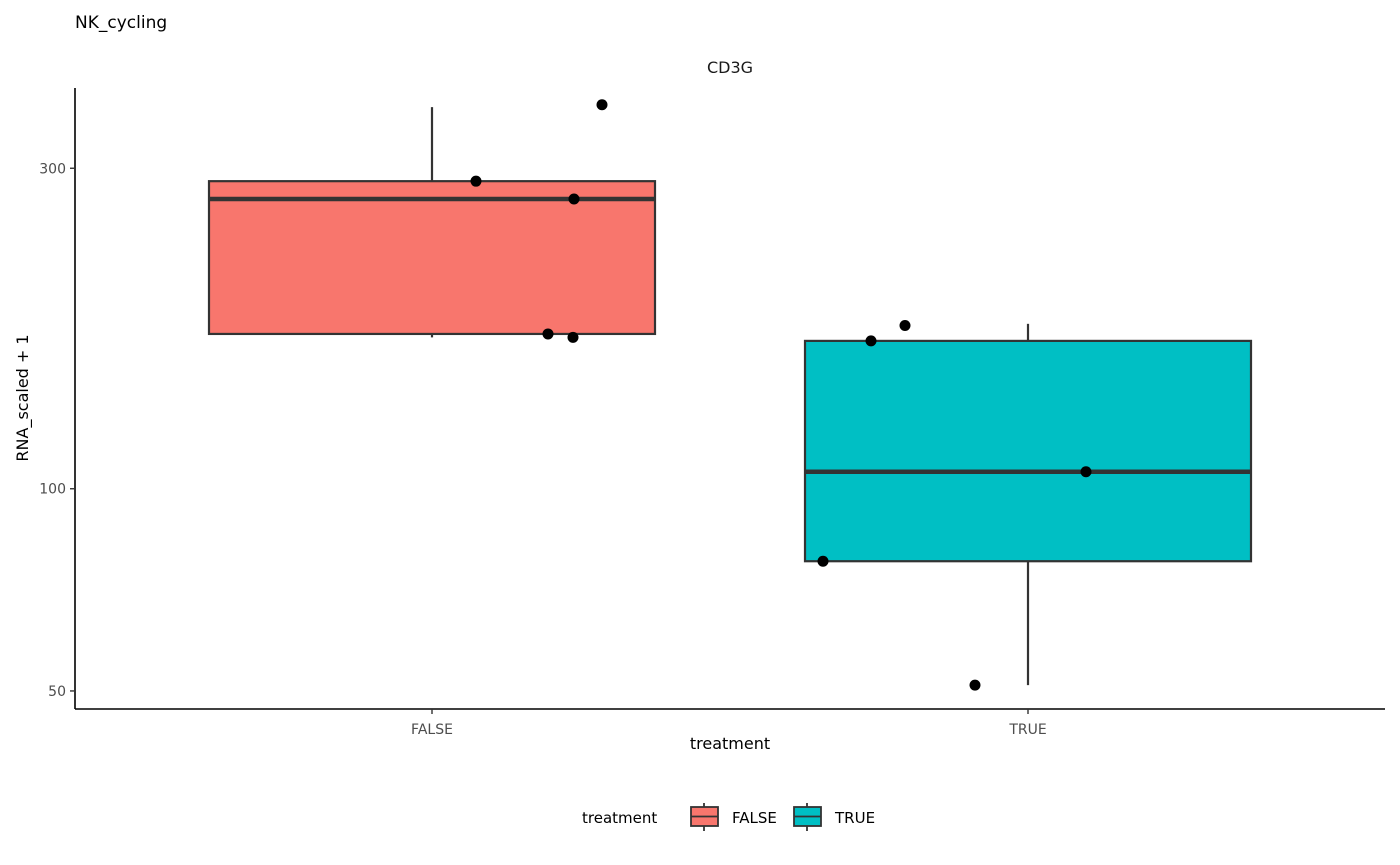 This screenshot has width=1400, height=865. I want to click on legend-label: TRUE, so click(854, 818).